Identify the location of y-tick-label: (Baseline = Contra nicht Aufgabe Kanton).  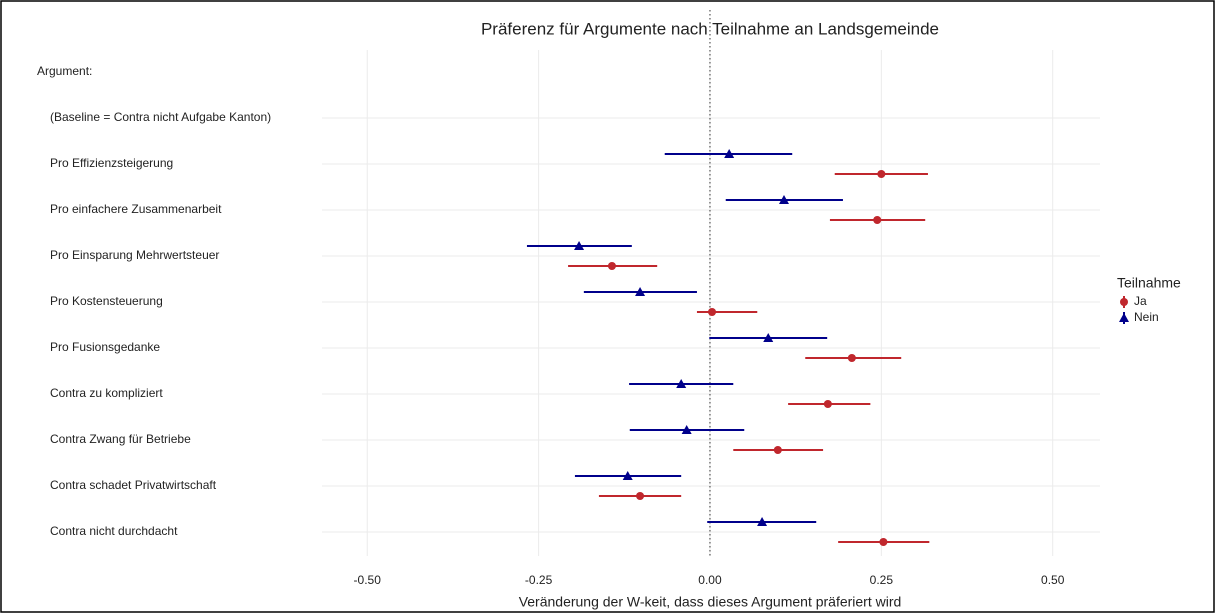
(160, 117).